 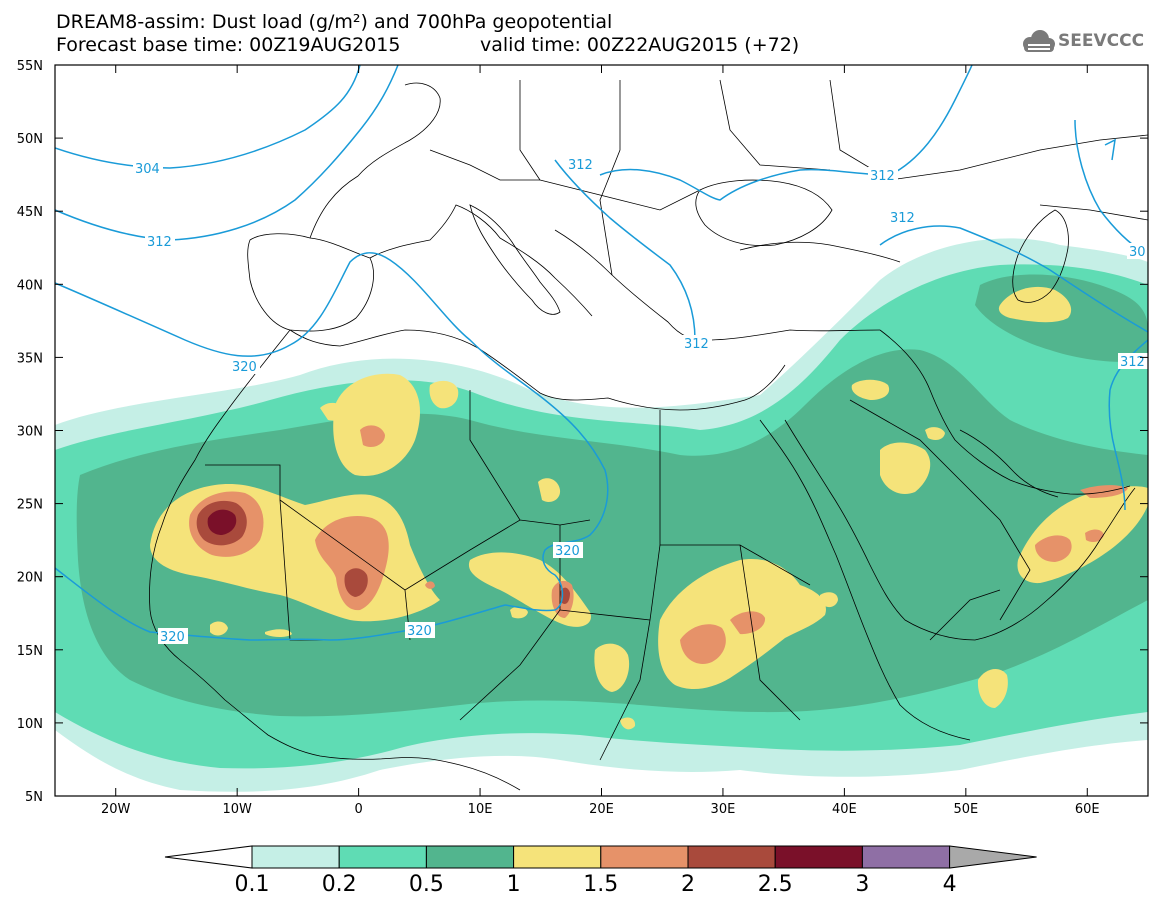 What do you see at coordinates (844, 809) in the screenshot?
I see `x-tick-label: 40E` at bounding box center [844, 809].